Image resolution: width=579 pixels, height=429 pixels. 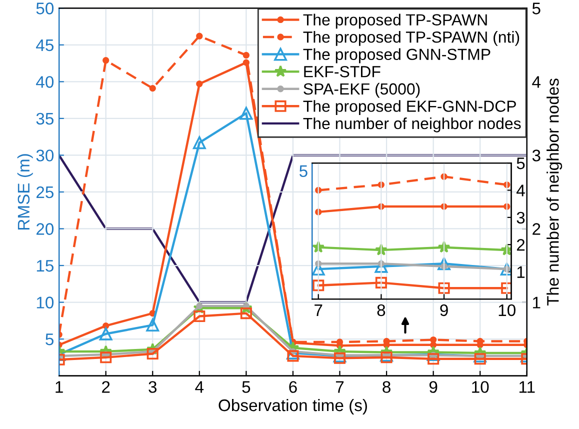 I want to click on y-tick-label: 45, so click(x=45, y=45).